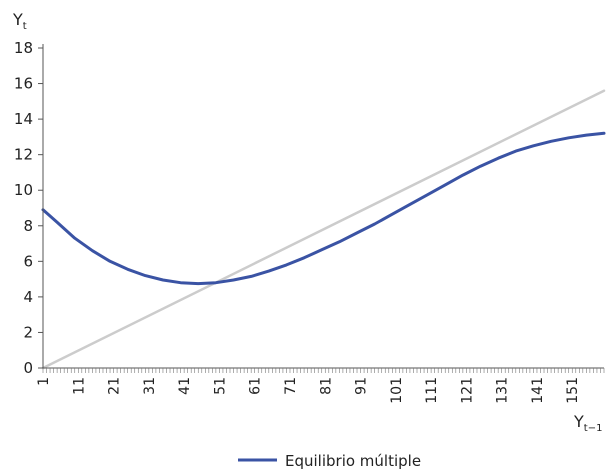 The image size is (606, 470). I want to click on y-tick-label: 0, so click(28, 368).